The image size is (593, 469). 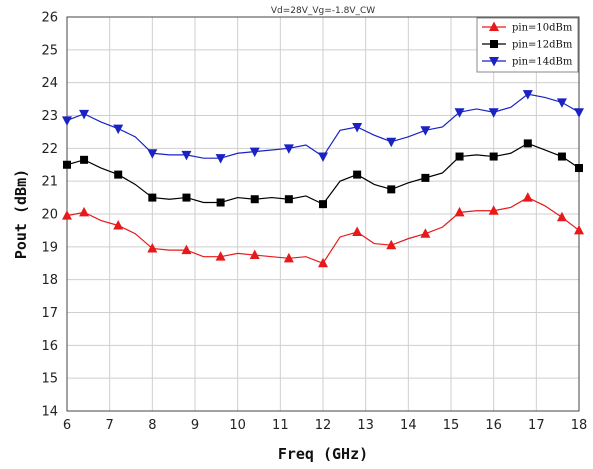 I want to click on y-tick-label: 26, so click(x=49, y=18).